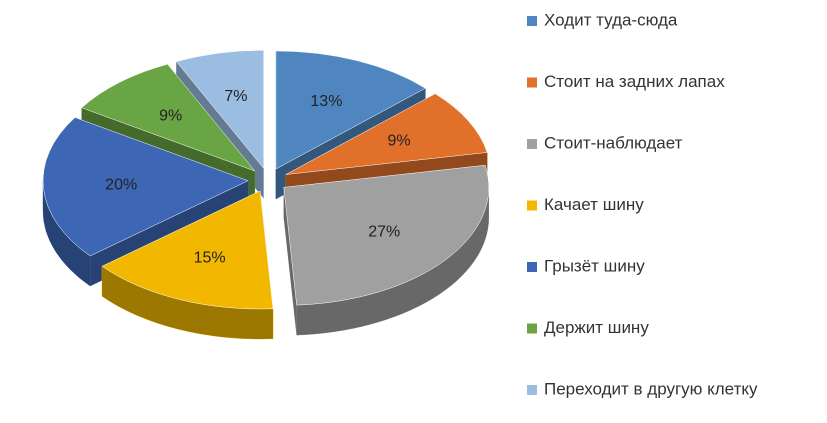  Describe the element at coordinates (611, 19) in the screenshot. I see `legend-label: Ходит туда-сюда` at that location.